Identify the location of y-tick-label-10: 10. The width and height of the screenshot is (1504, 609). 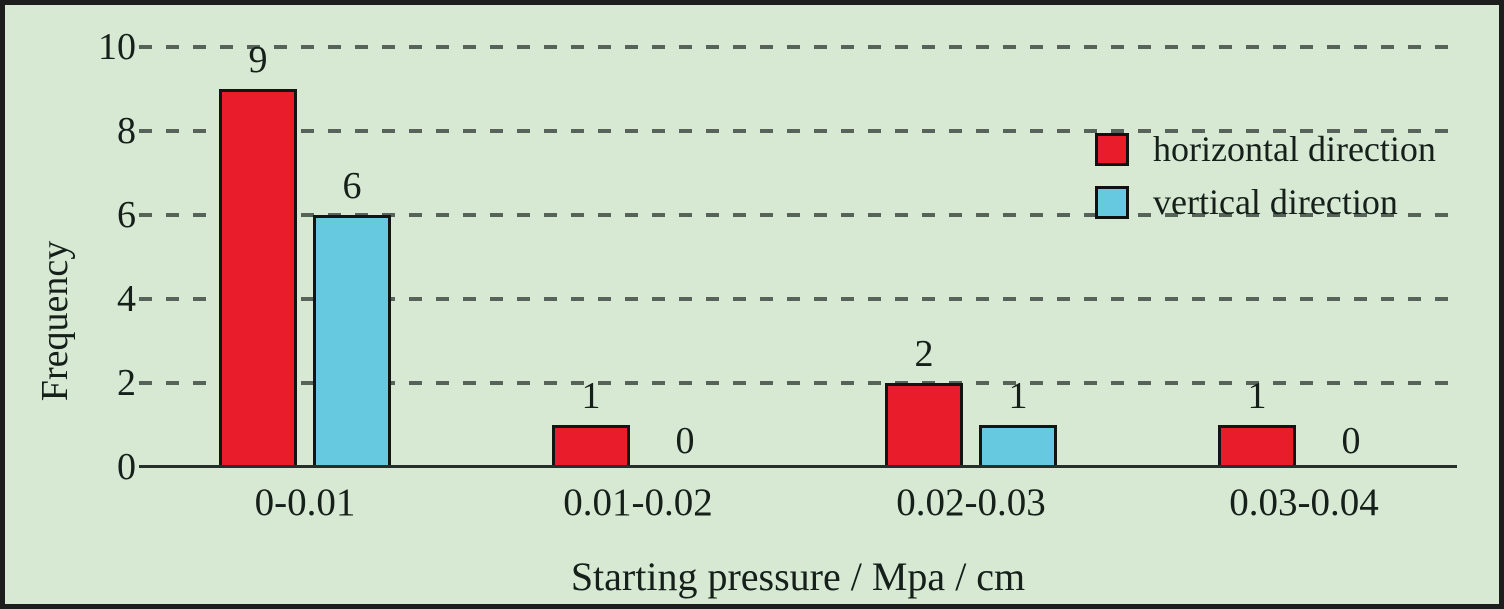
(117, 47).